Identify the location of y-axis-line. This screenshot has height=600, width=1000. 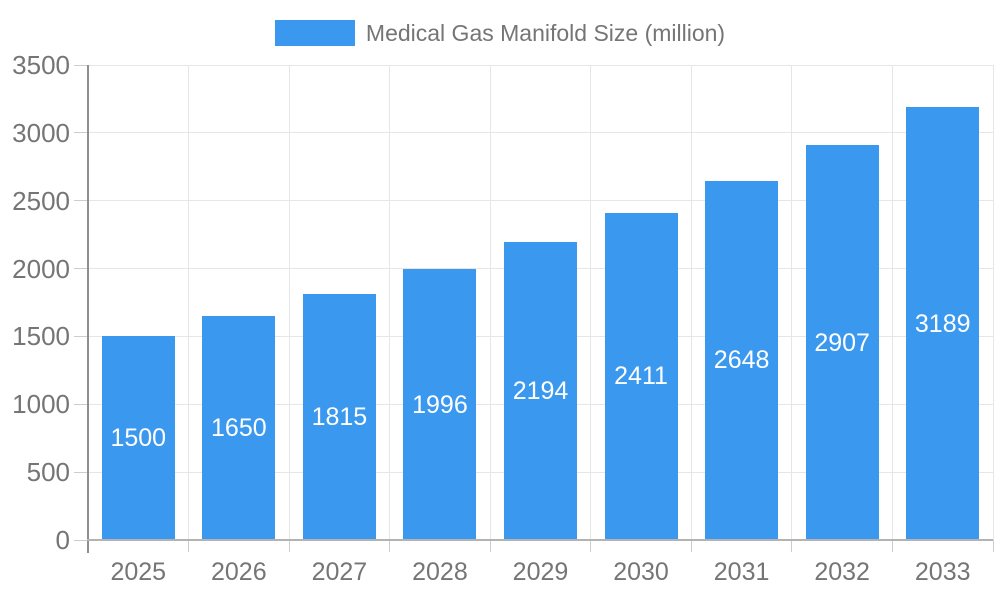
(88, 309).